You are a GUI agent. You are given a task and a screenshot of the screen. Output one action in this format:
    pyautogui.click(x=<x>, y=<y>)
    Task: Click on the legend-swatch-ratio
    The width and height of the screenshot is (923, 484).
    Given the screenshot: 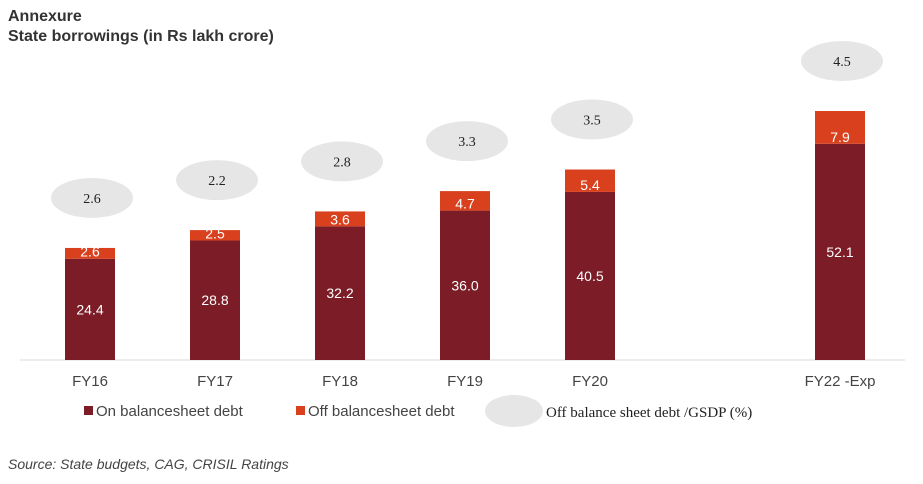 What is the action you would take?
    pyautogui.click(x=514, y=411)
    